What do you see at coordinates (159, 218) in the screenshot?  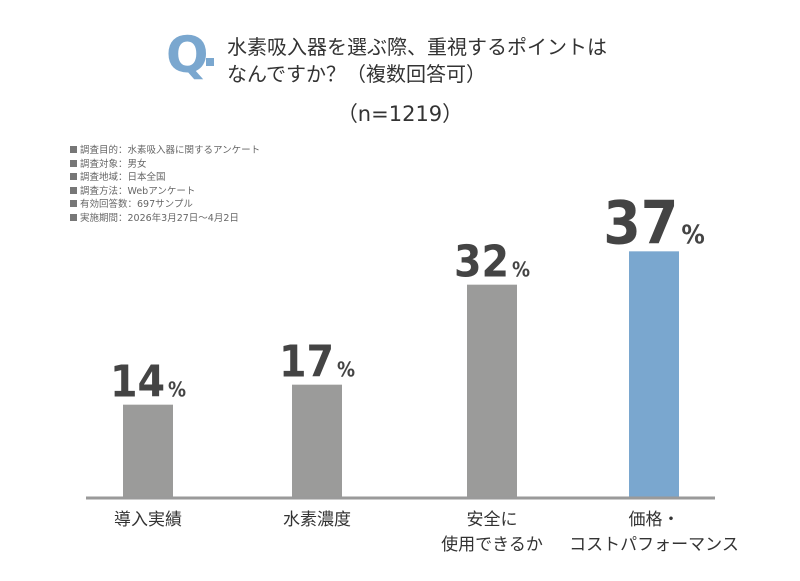 I see `survey-note-text: 実施期間：2026年3月27日〜4月2日` at bounding box center [159, 218].